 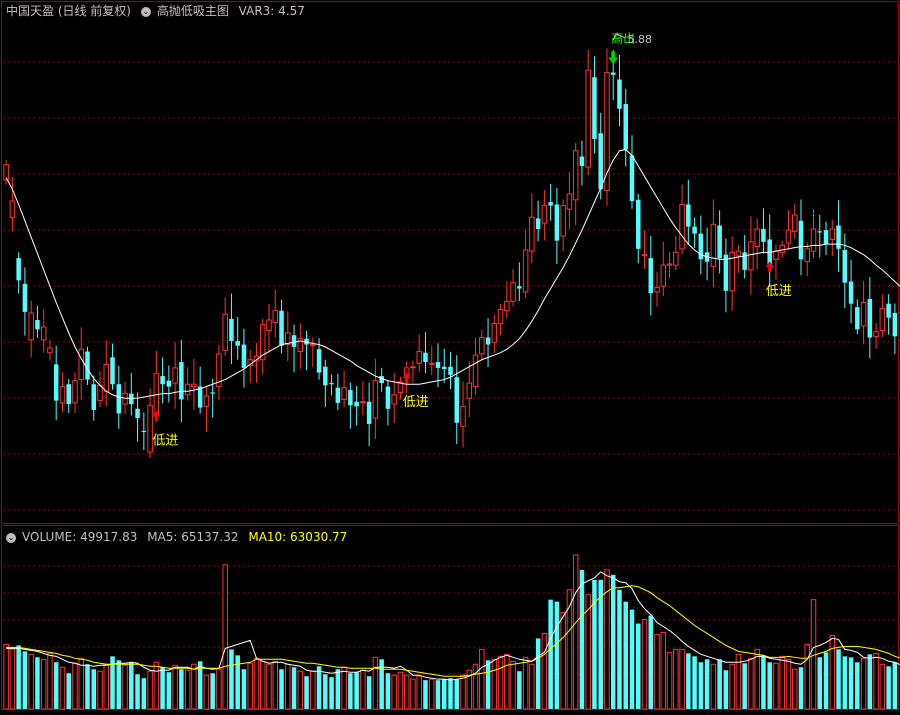 I want to click on sell-arrow-icon, so click(x=613, y=58).